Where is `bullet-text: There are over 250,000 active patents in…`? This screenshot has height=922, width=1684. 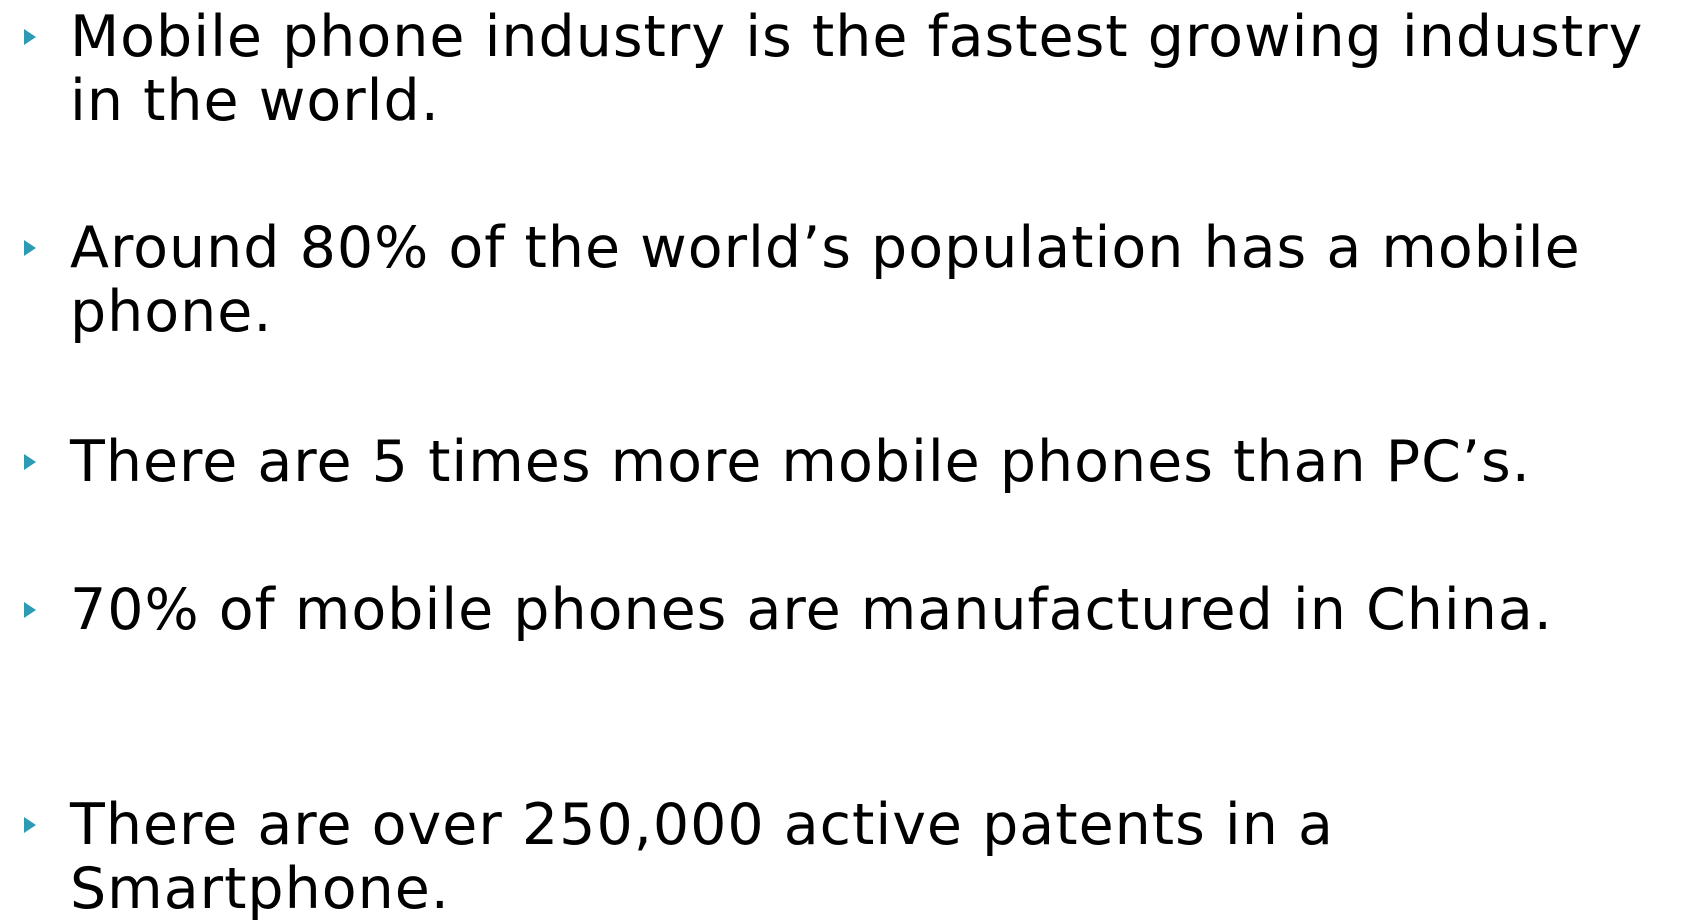
bullet-text: There are over 250,000 active patents in… is located at coordinates (702, 857).